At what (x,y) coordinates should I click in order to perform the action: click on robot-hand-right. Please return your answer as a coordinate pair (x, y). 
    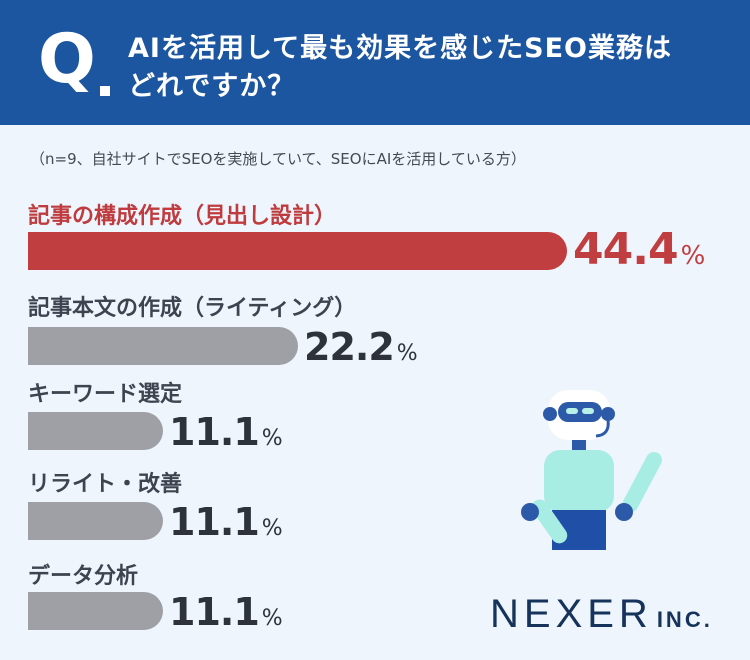
    Looking at the image, I should click on (624, 512).